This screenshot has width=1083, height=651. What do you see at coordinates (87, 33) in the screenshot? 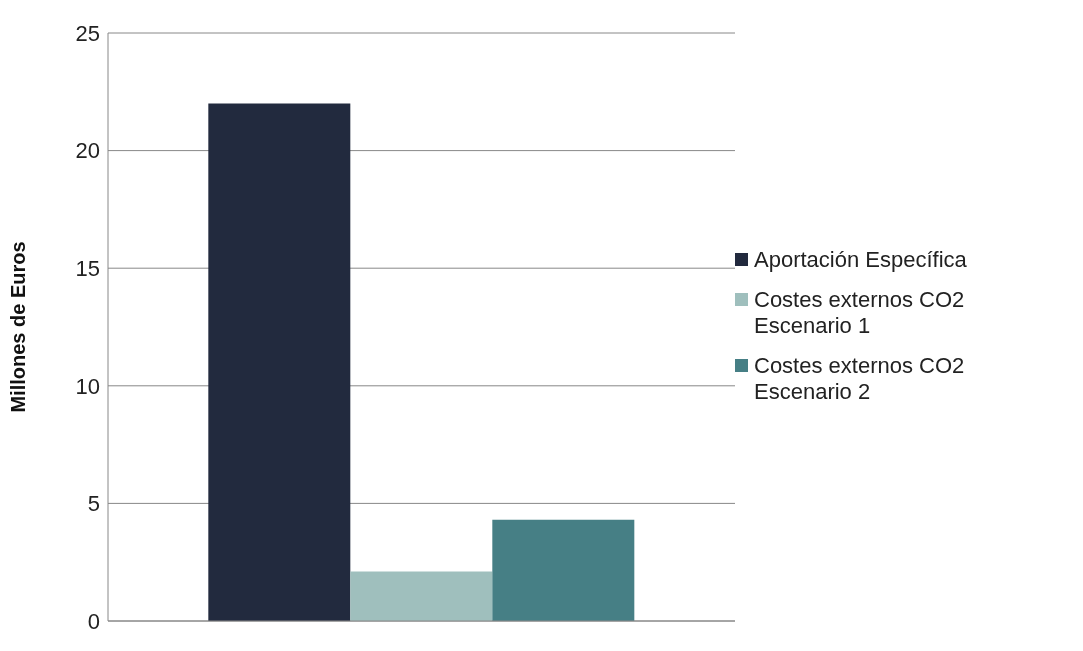
I see `y-tick-label: 25` at bounding box center [87, 33].